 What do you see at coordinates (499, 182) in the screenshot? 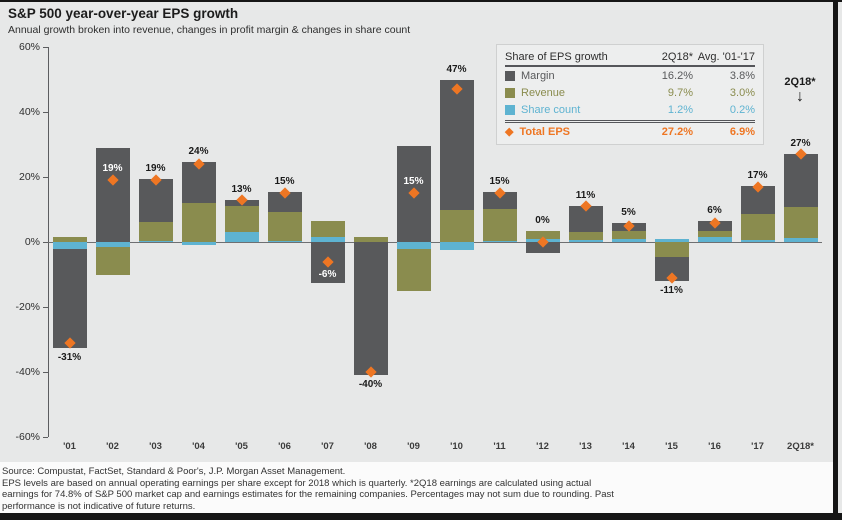
I see `bar-label-'11: 15%` at bounding box center [499, 182].